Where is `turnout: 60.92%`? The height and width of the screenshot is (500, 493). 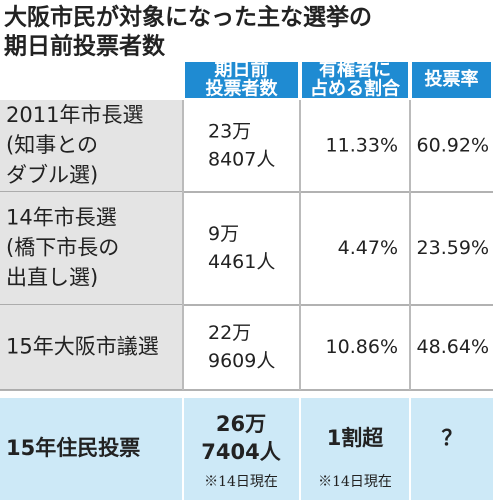
turnout: 60.92% is located at coordinates (453, 146).